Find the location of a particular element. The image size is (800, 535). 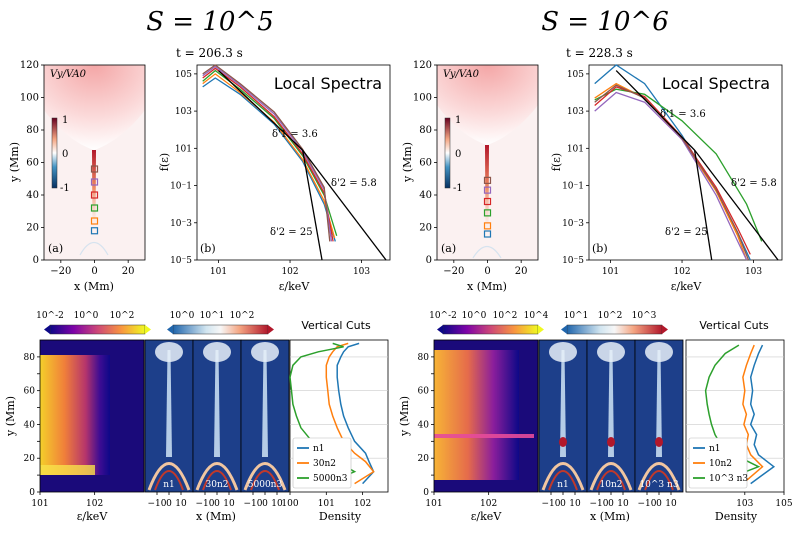

panel-i-colorbar-low-arrow is located at coordinates (564, 329).